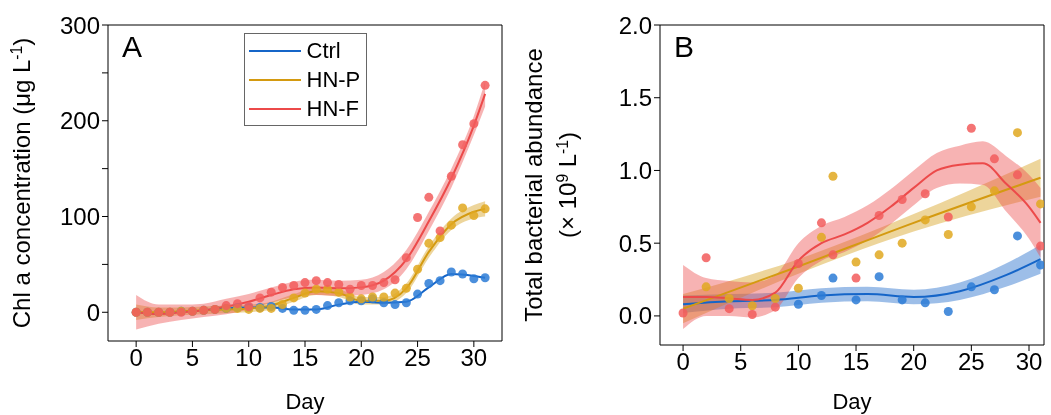  Describe the element at coordinates (79, 25) in the screenshot. I see `y-tick-label: 300` at that location.